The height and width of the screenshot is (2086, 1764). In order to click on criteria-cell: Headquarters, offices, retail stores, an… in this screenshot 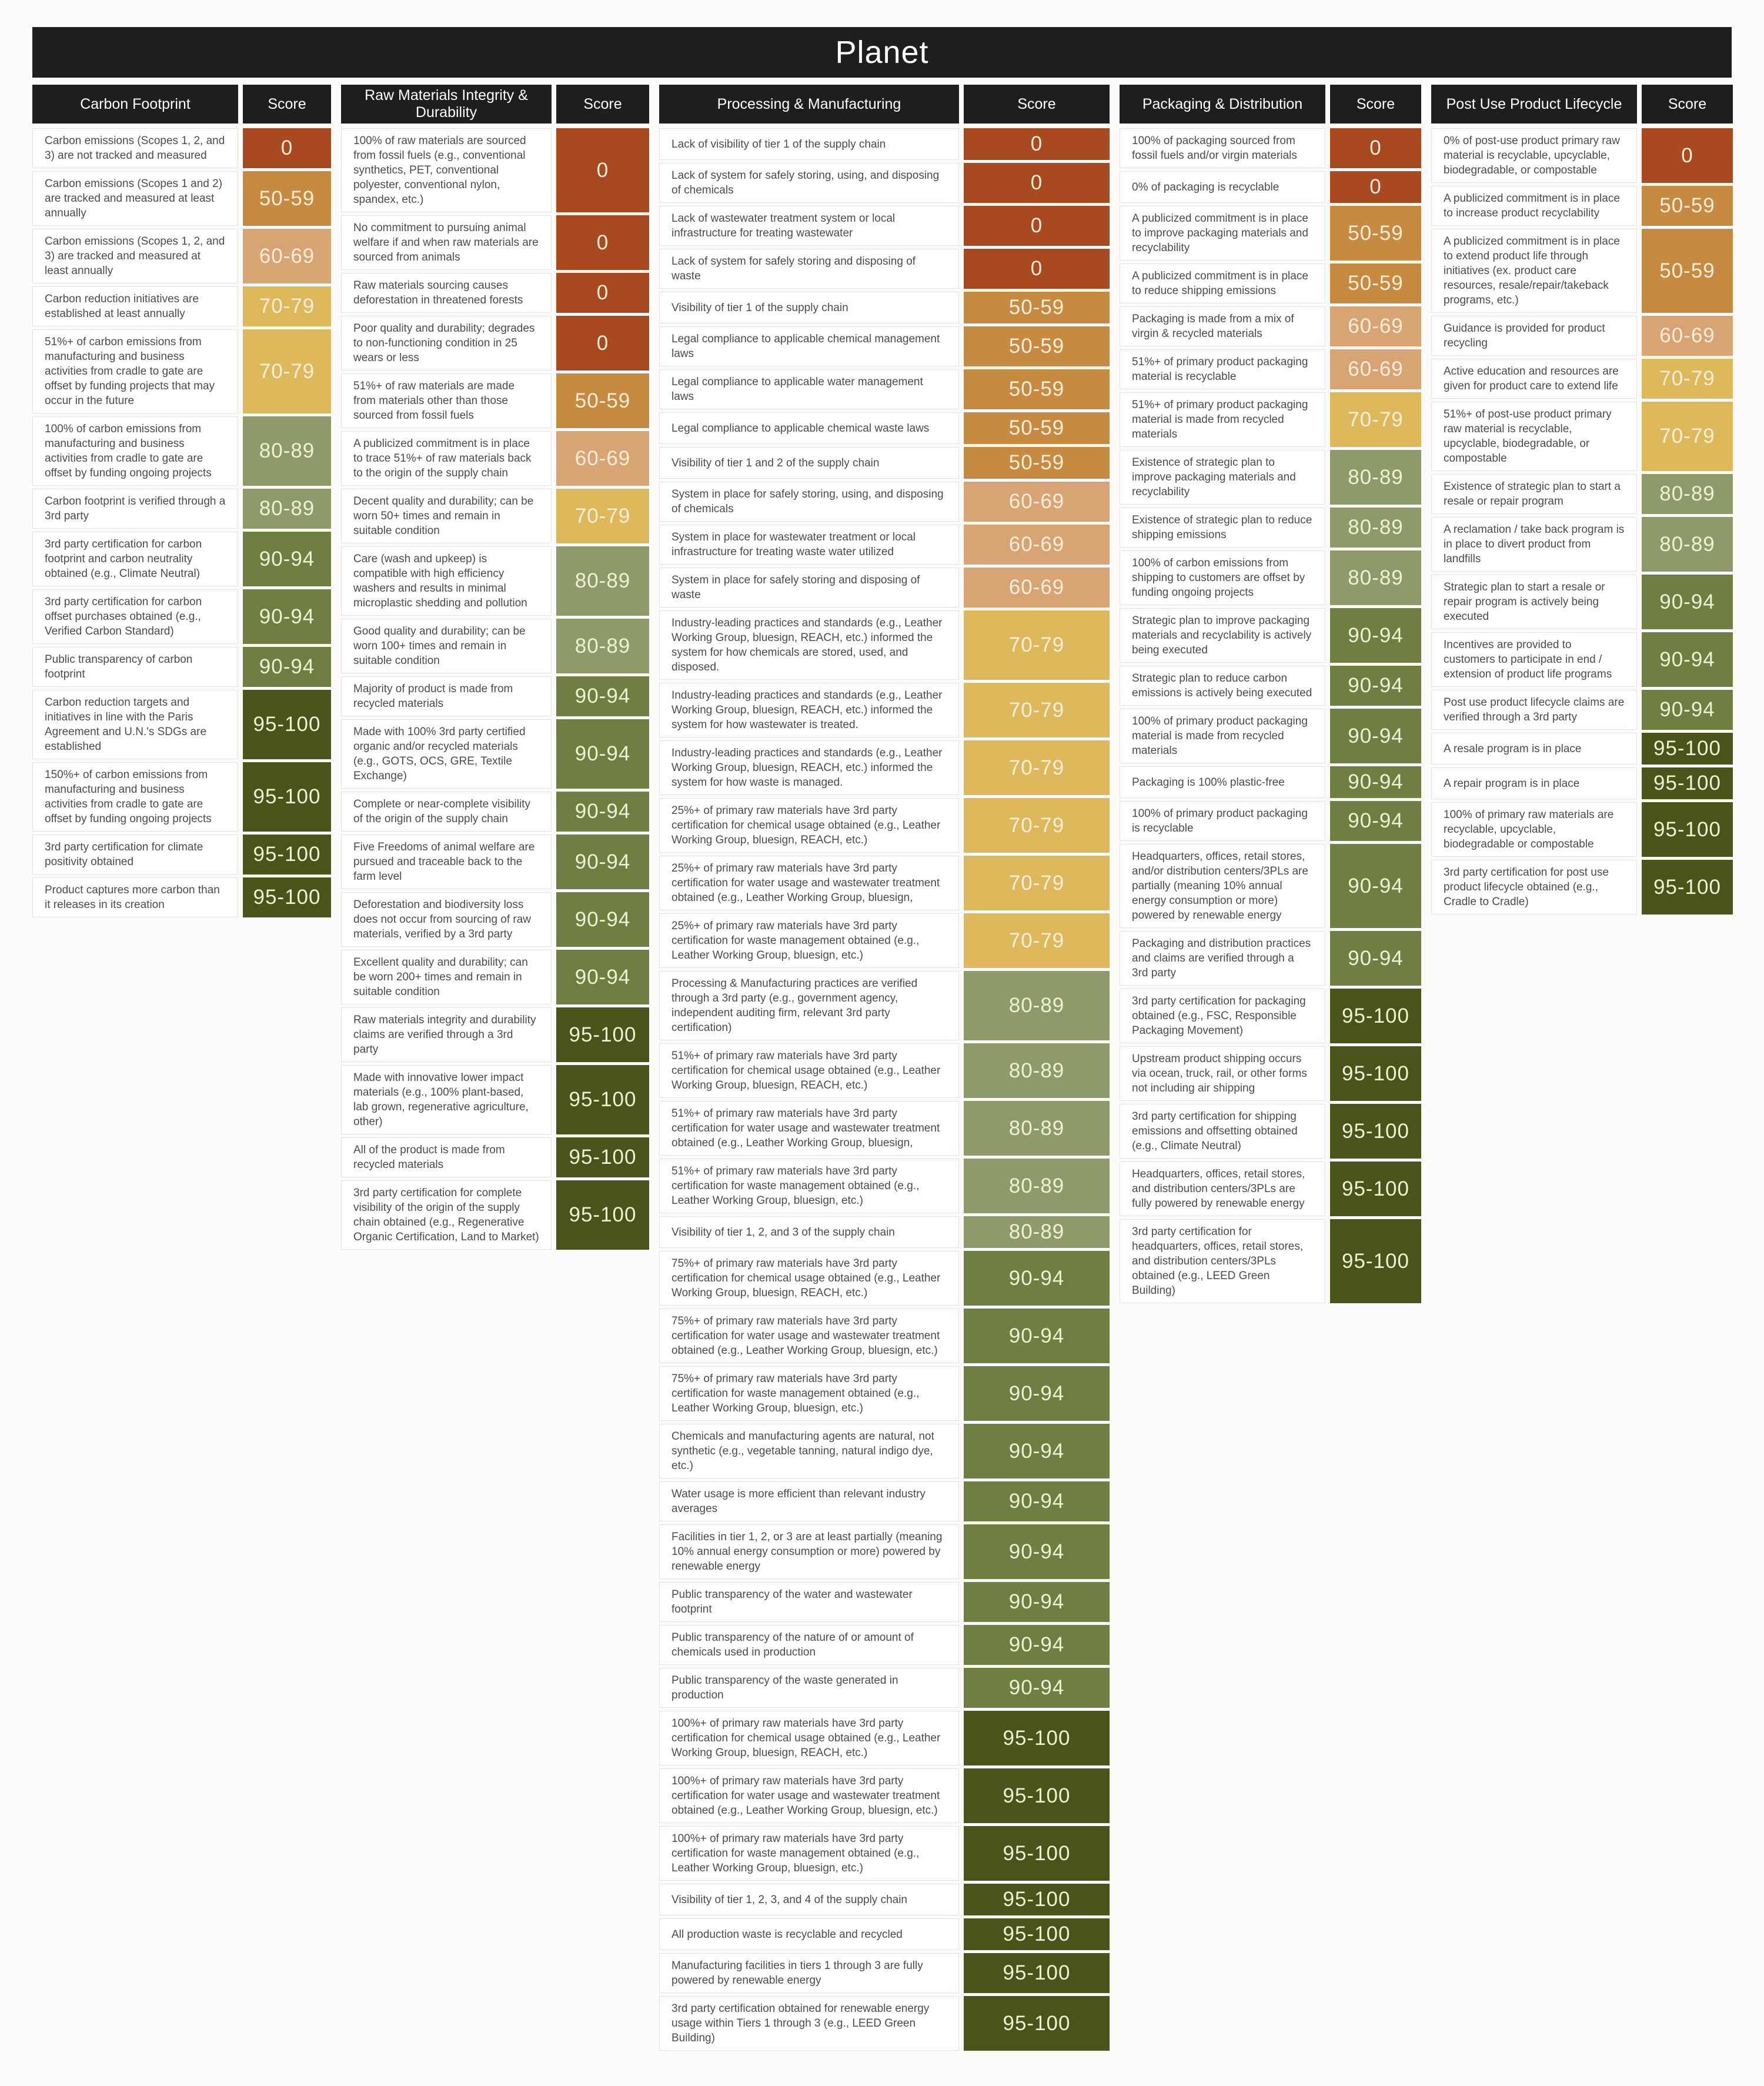, I will do `click(1222, 1189)`.